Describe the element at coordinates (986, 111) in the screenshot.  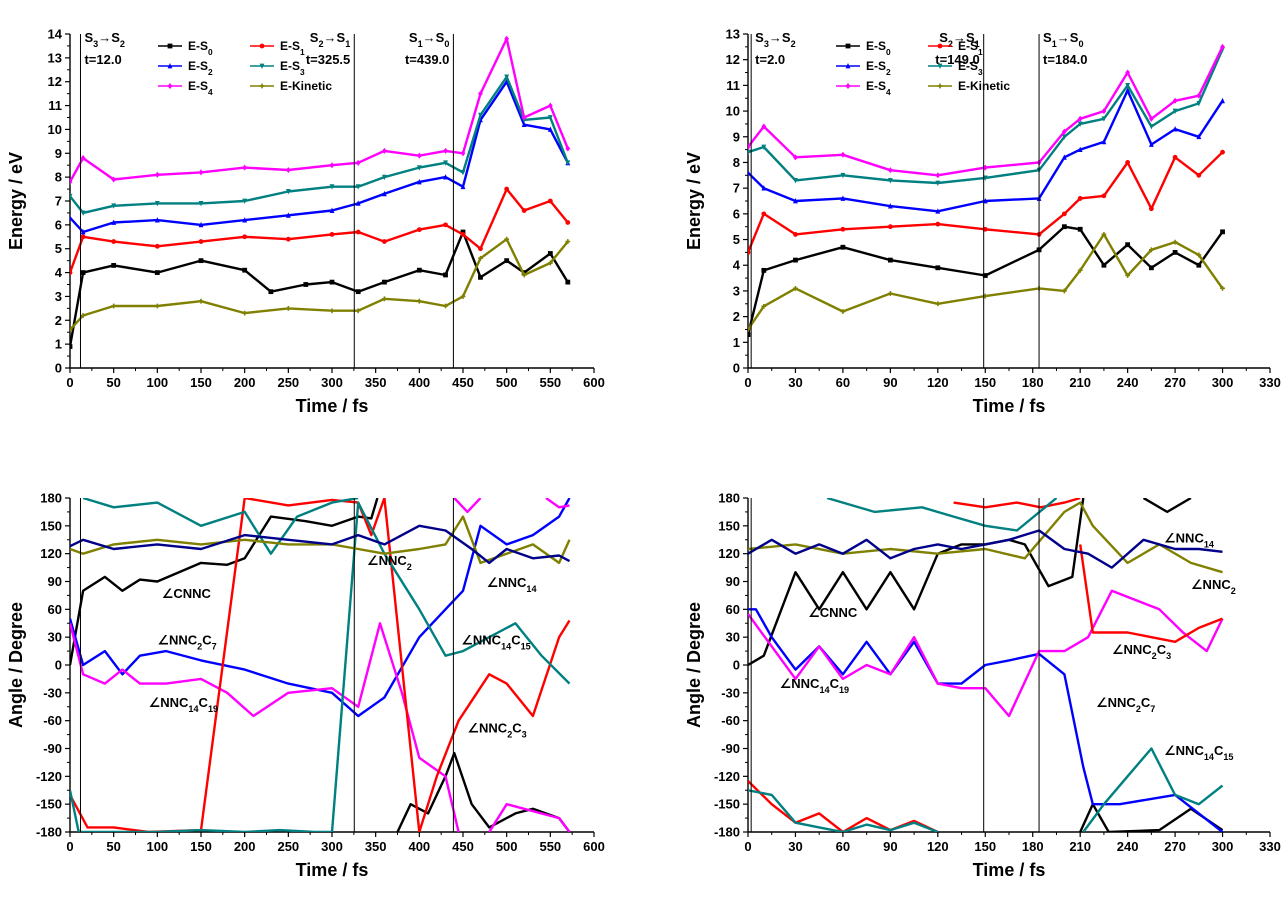
I see `series-e-s4` at that location.